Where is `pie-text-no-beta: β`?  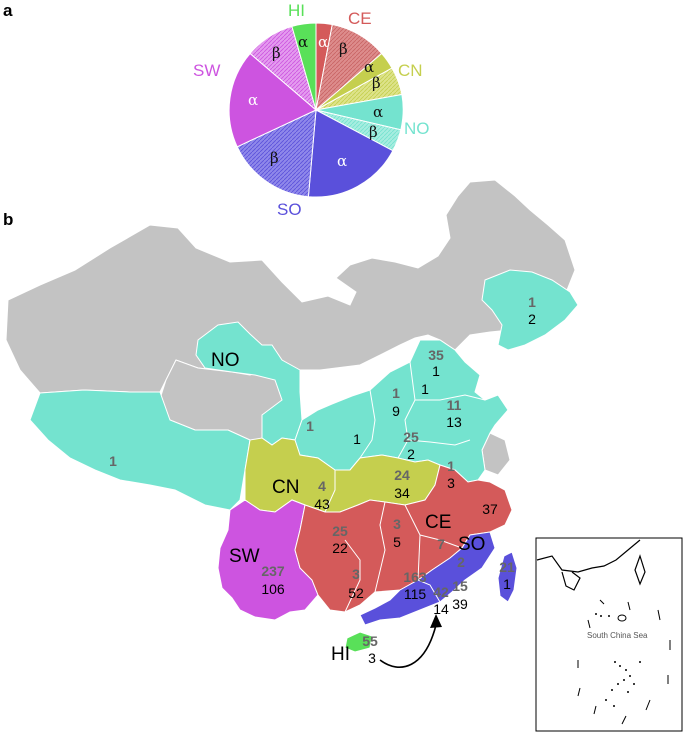 pie-text-no-beta: β is located at coordinates (373, 132).